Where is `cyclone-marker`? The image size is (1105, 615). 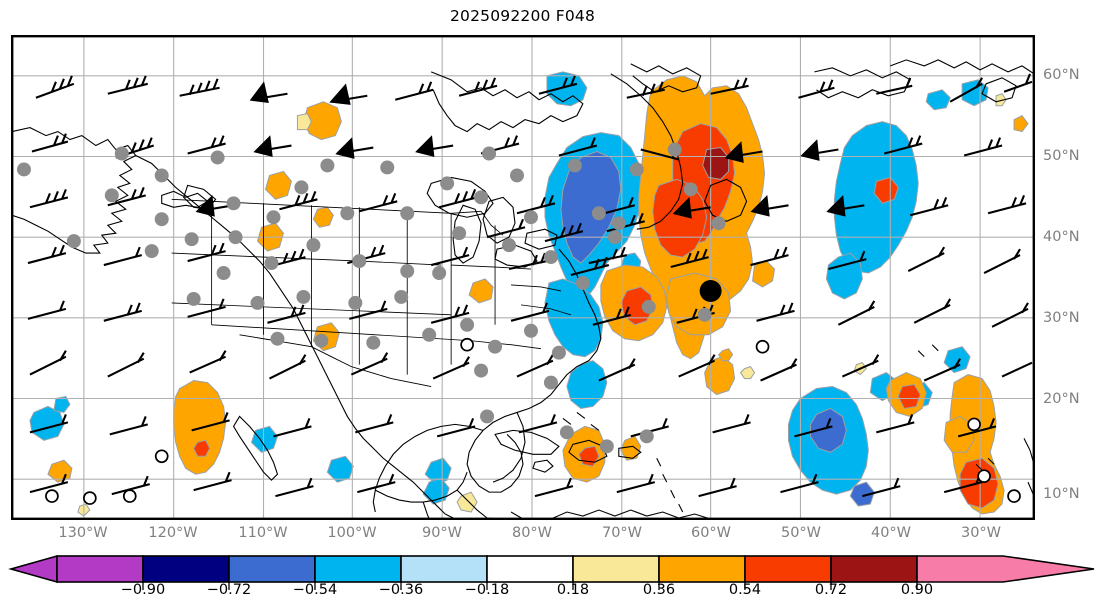 cyclone-marker is located at coordinates (710, 290).